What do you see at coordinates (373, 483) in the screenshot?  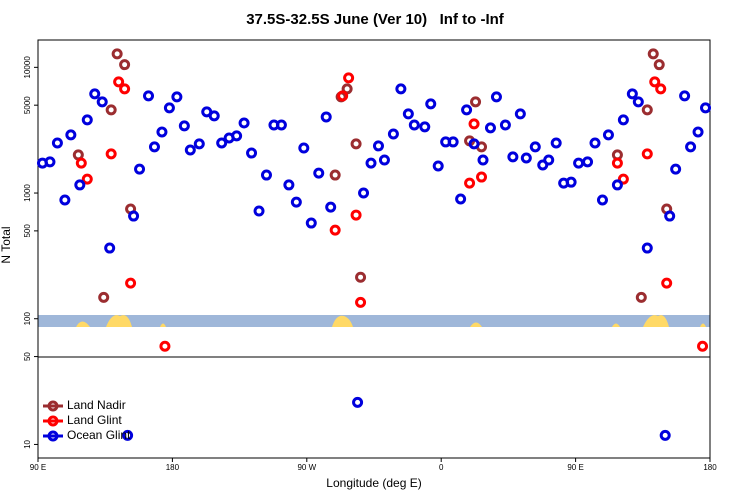 I see `x-axis-label: Longitude (deg E)` at bounding box center [373, 483].